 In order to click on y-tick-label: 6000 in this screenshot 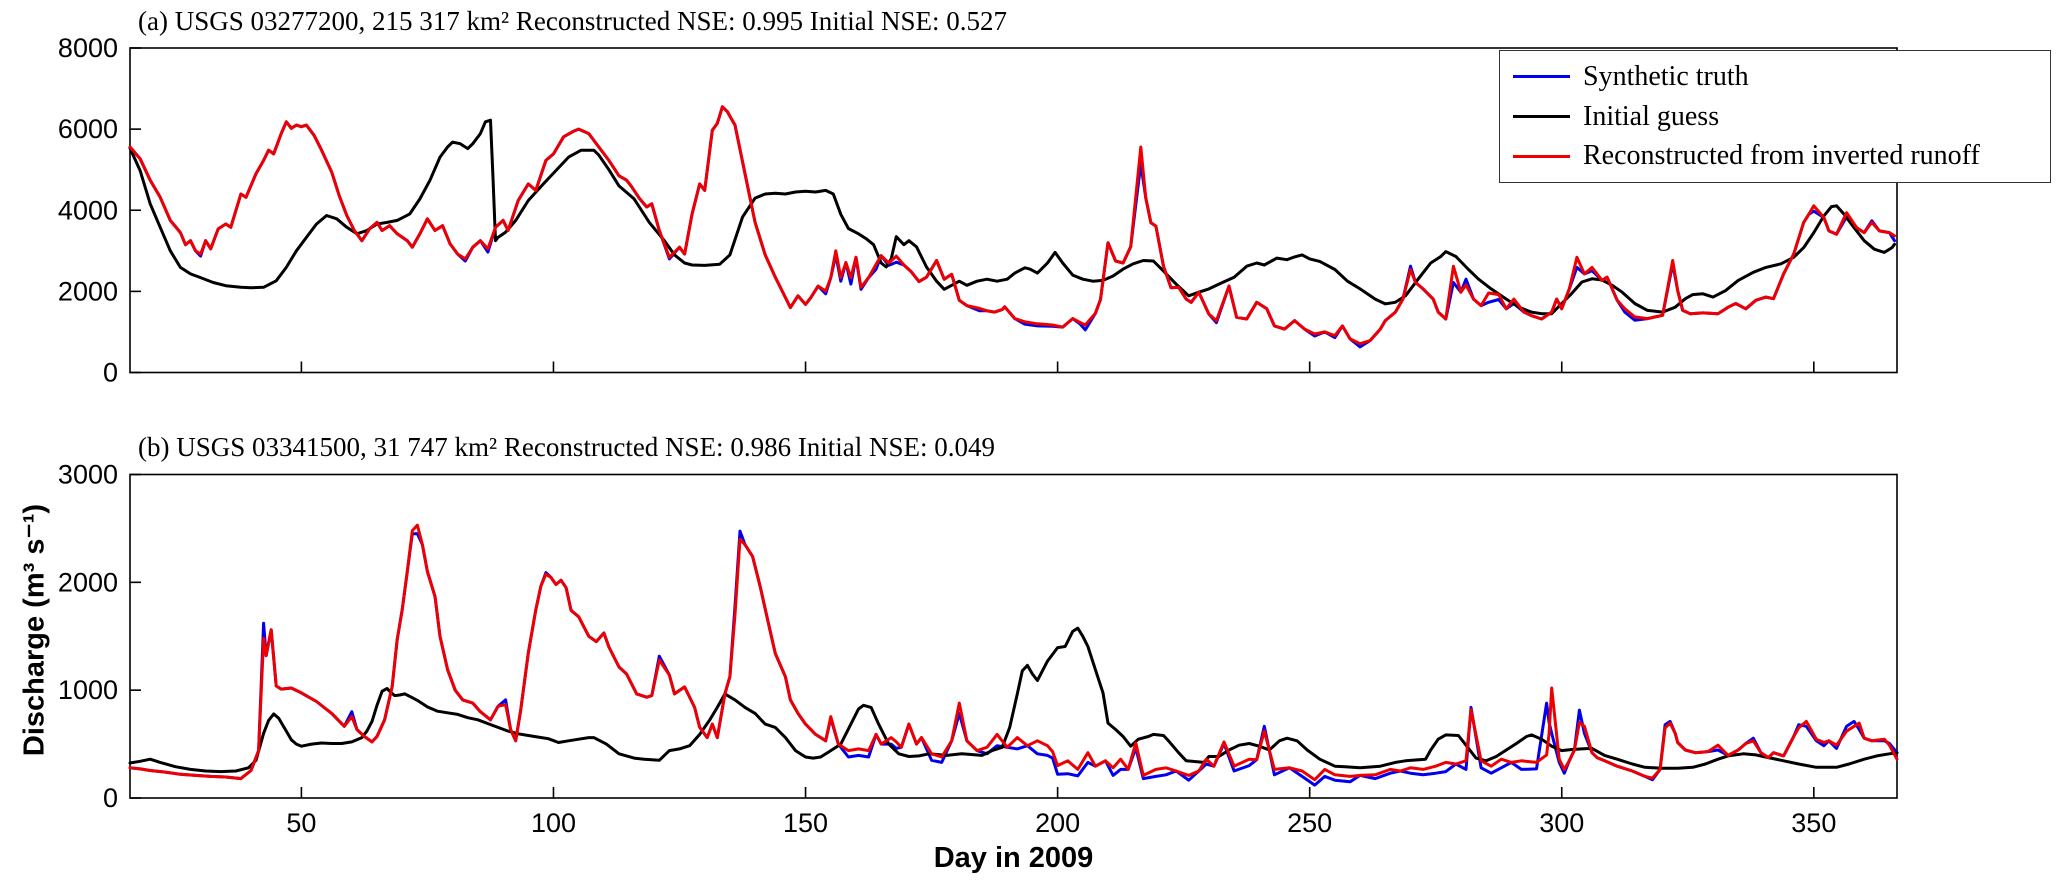, I will do `click(88, 129)`.